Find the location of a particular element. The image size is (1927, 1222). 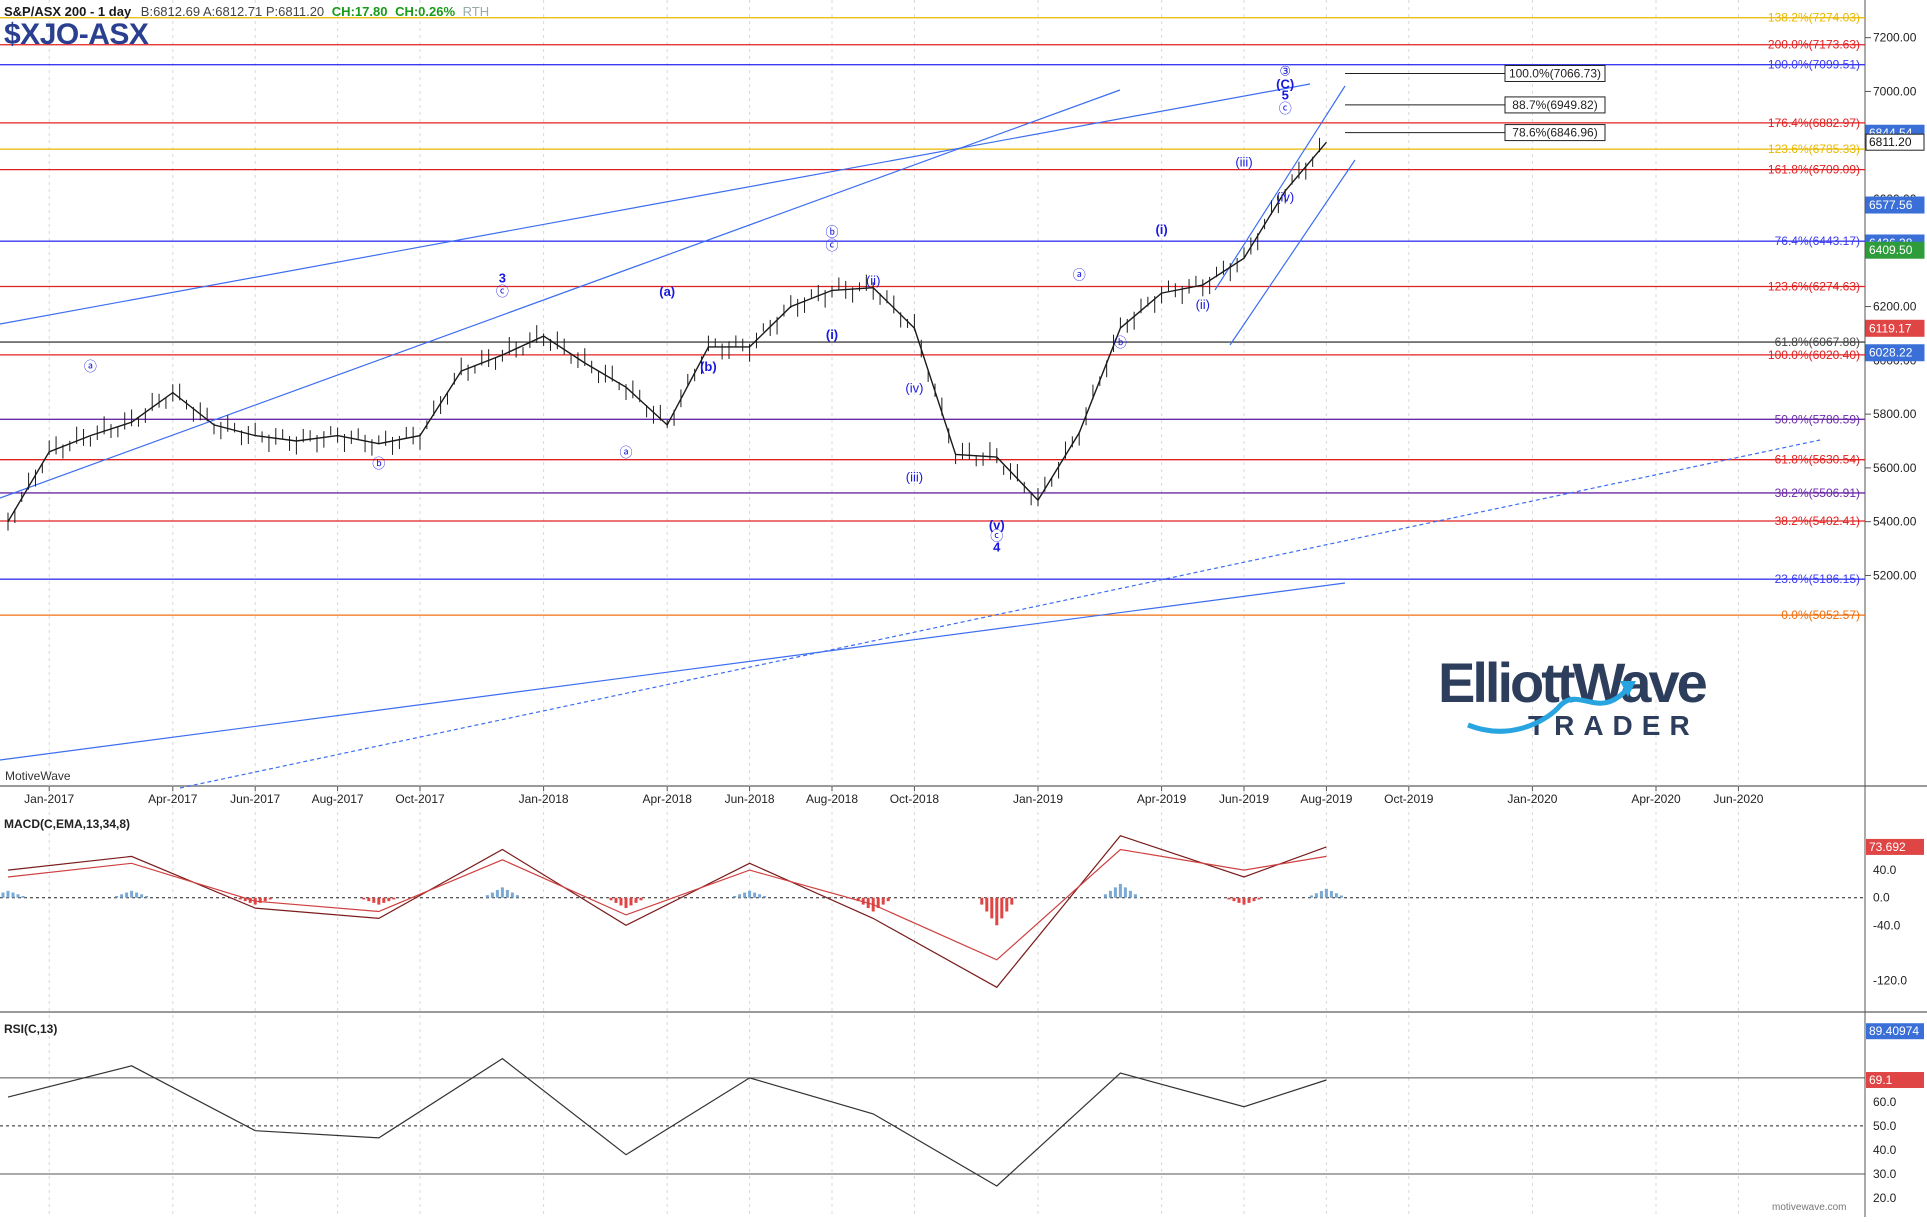

fib-level-label: 123.6%(6785.33) is located at coordinates (1814, 149).